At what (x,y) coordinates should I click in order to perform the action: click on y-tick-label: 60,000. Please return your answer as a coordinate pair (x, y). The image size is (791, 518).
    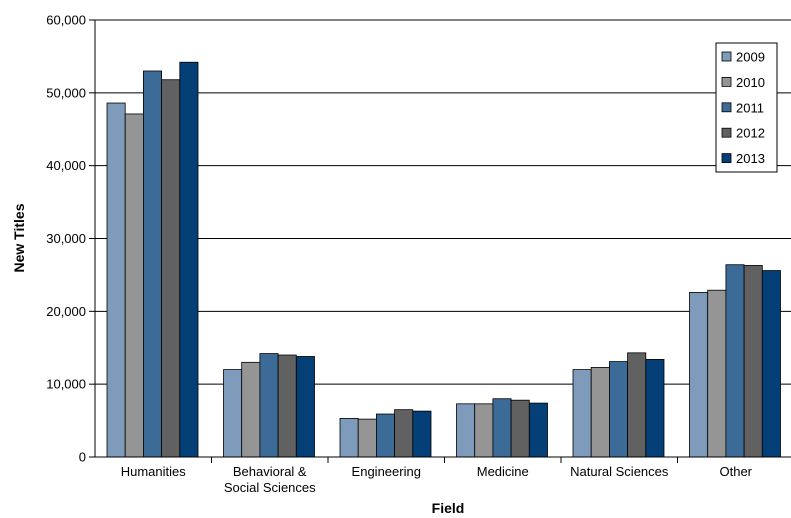
    Looking at the image, I should click on (66, 20).